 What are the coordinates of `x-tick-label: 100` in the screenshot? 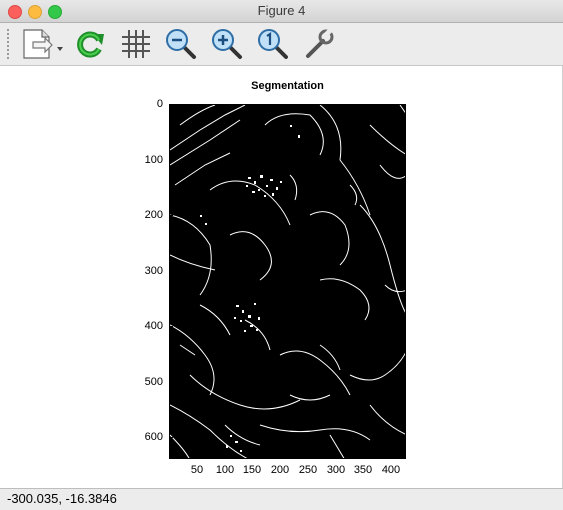 It's located at (225, 470).